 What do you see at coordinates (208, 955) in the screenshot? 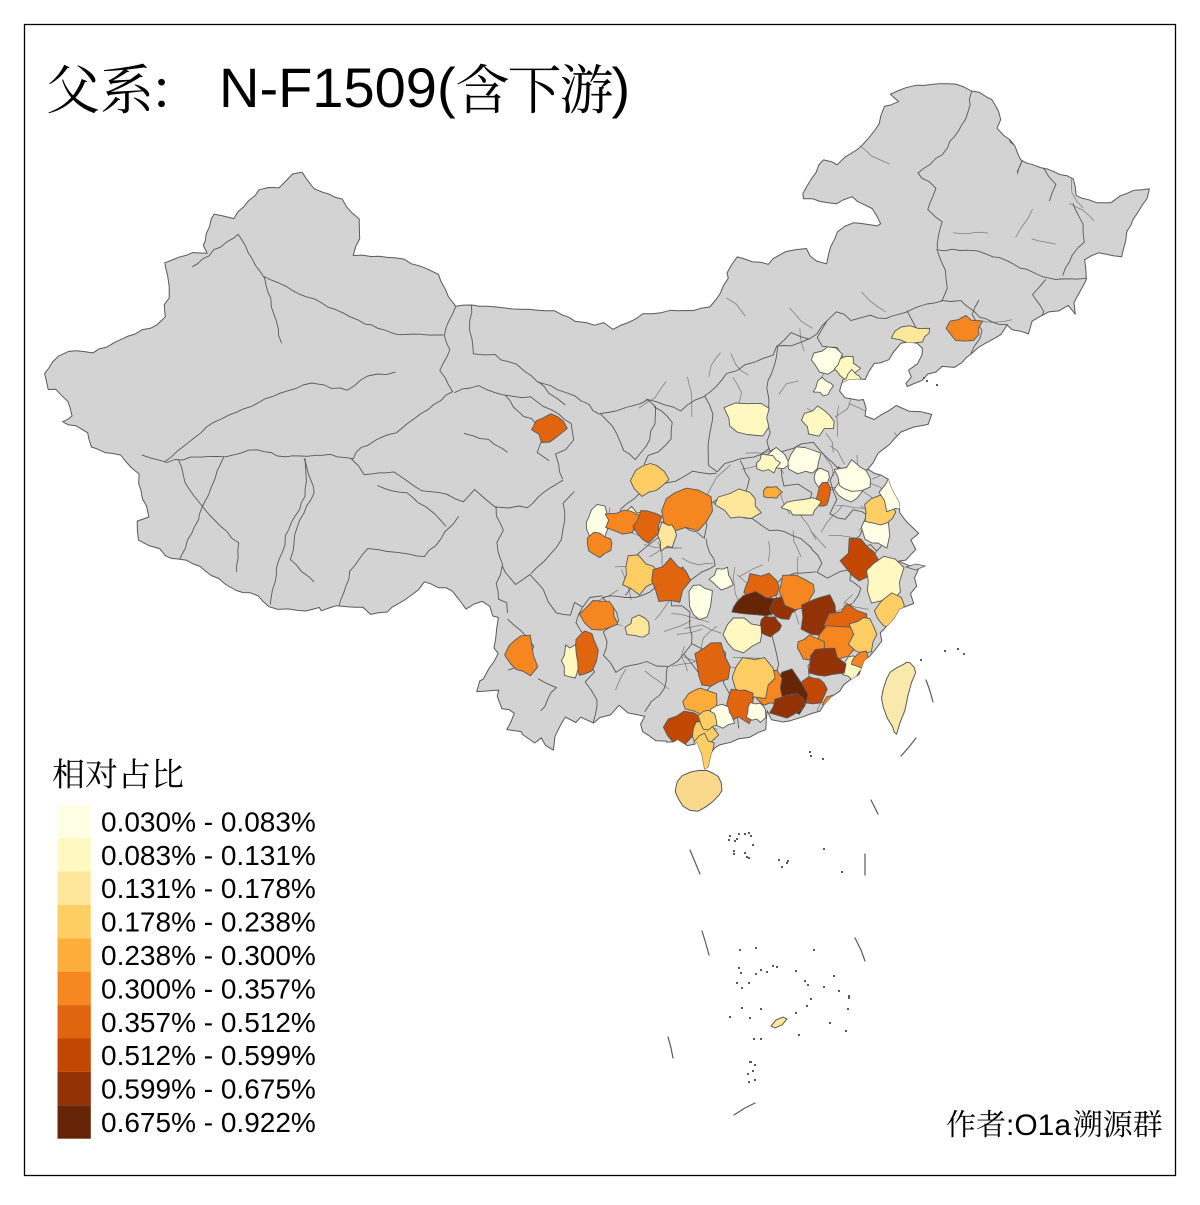
I see `svg-text: 0.238% - 0.300%` at bounding box center [208, 955].